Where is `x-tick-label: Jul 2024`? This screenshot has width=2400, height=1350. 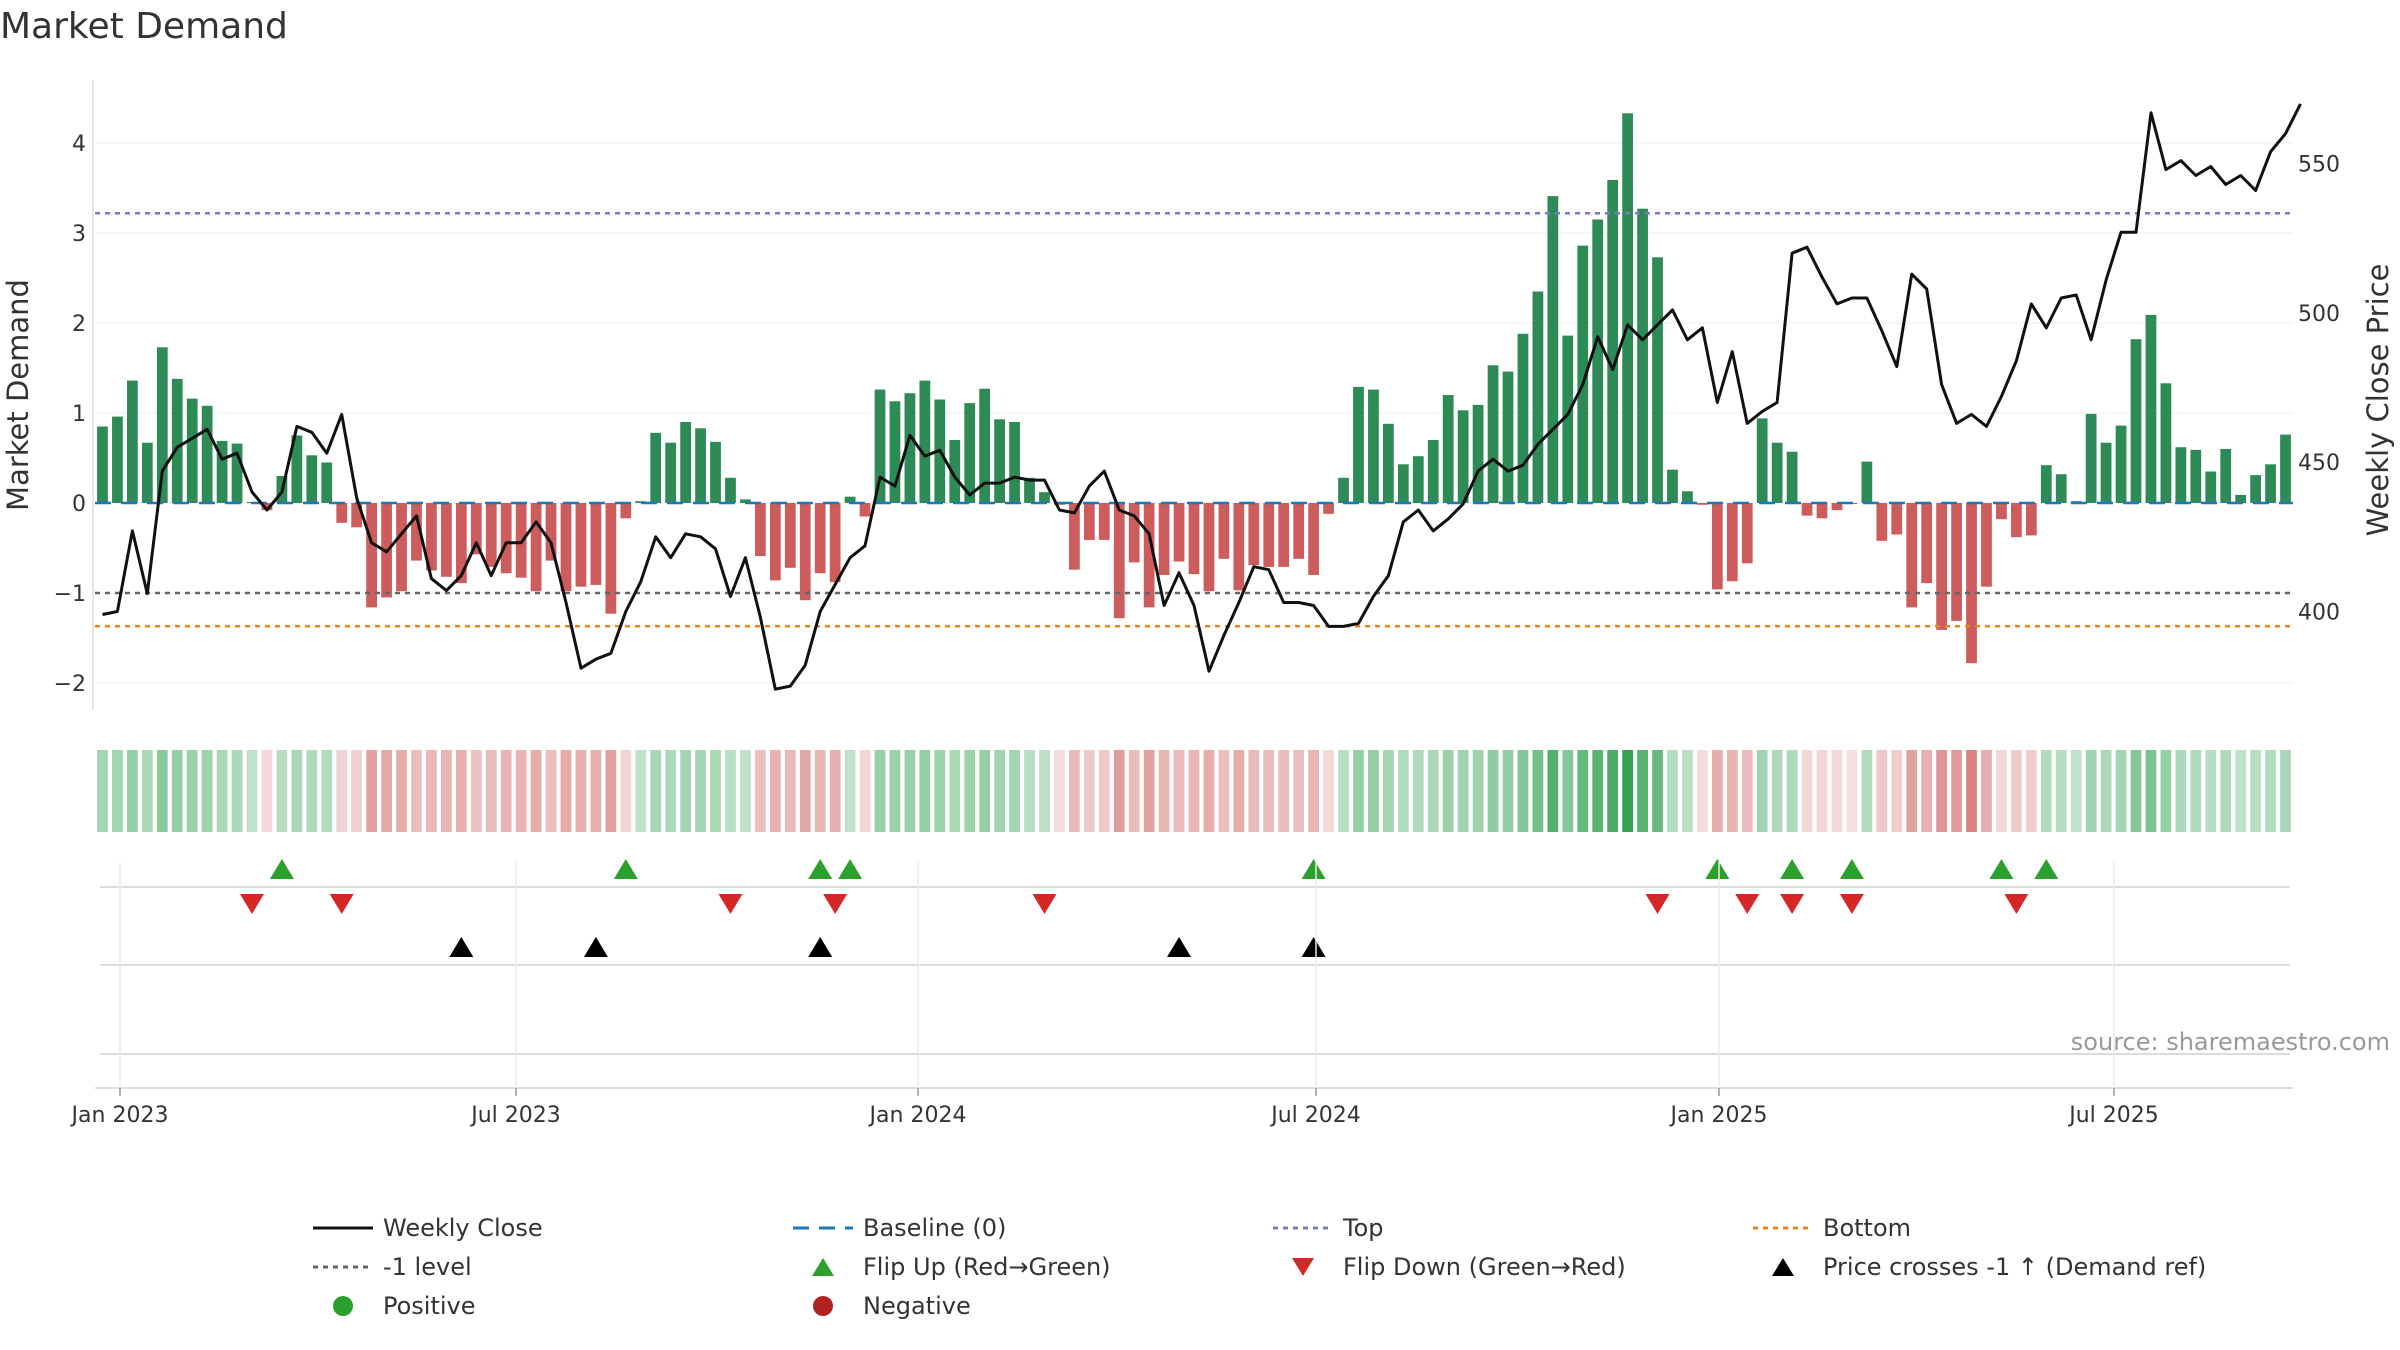
x-tick-label: Jul 2024 is located at coordinates (1315, 1115).